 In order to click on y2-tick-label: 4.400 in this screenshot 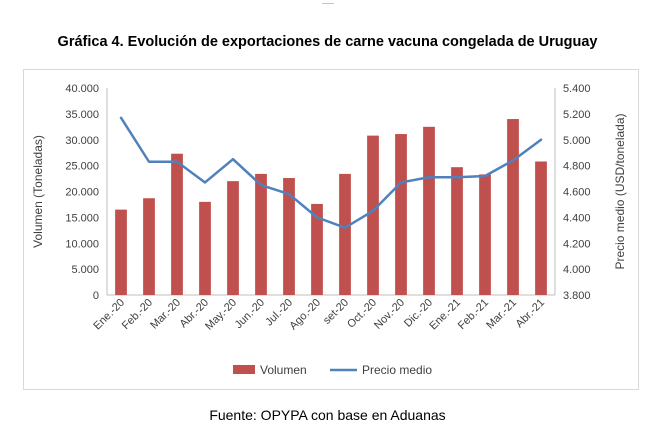, I will do `click(577, 218)`.